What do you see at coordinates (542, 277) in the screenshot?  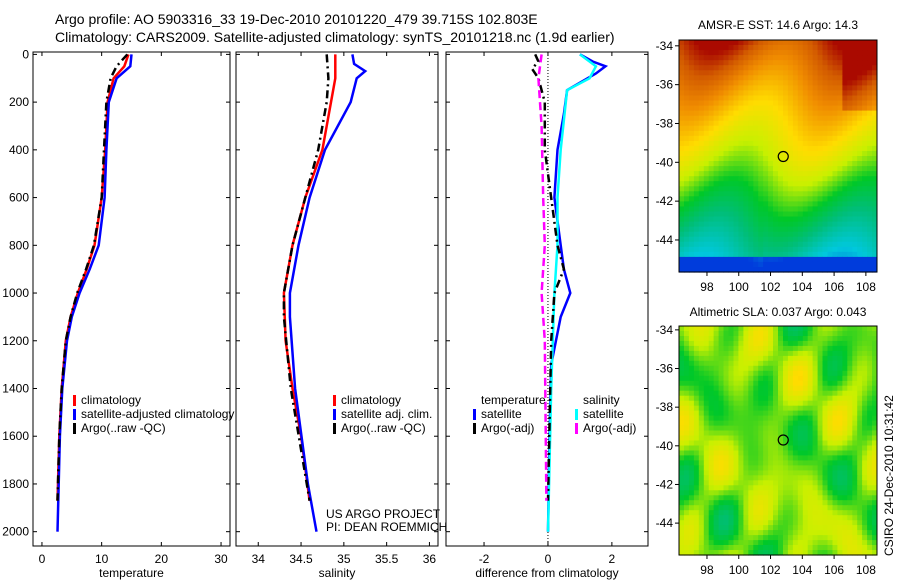 I see `series-line-salinity-argo-adj-` at bounding box center [542, 277].